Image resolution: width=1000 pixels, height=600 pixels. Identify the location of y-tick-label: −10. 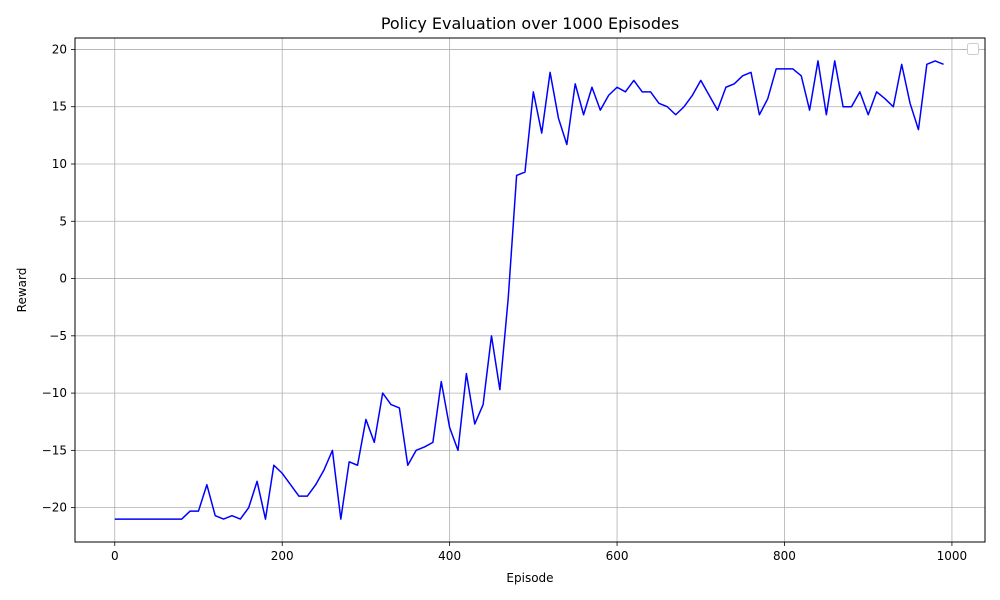
(54, 393).